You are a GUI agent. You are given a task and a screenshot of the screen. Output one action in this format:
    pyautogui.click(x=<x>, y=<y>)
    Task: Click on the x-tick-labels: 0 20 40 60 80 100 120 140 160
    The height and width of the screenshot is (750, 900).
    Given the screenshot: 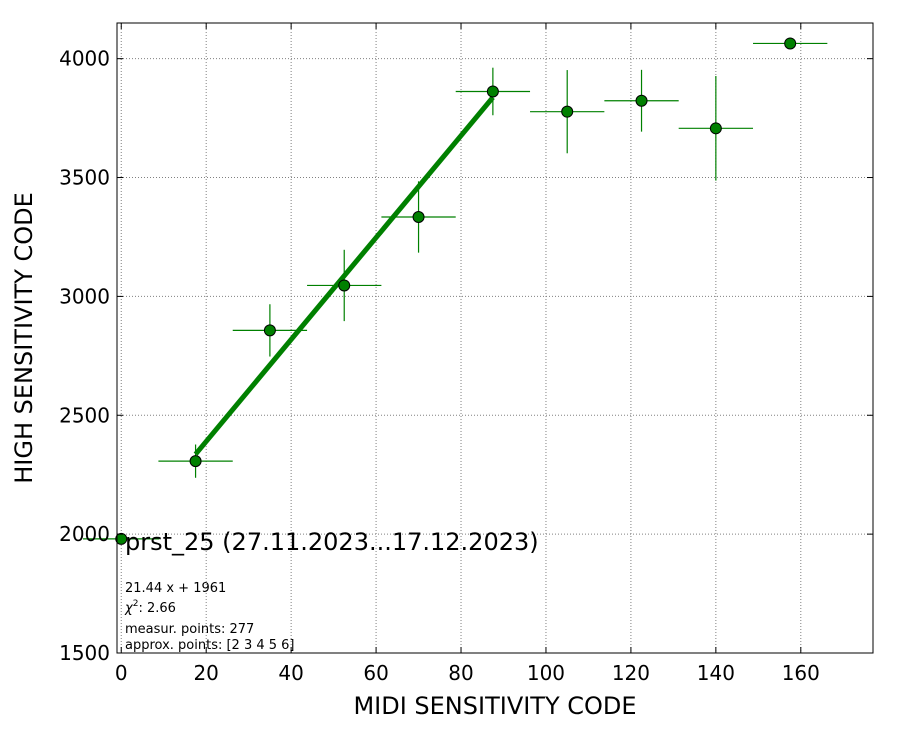 What is the action you would take?
    pyautogui.click(x=467, y=673)
    